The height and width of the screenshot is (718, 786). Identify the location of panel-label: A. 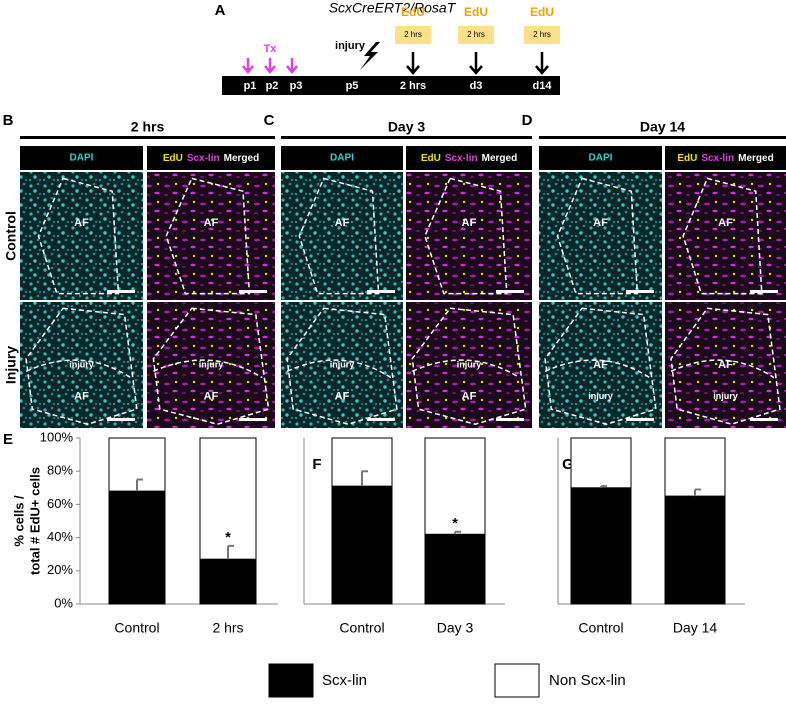
(220, 10).